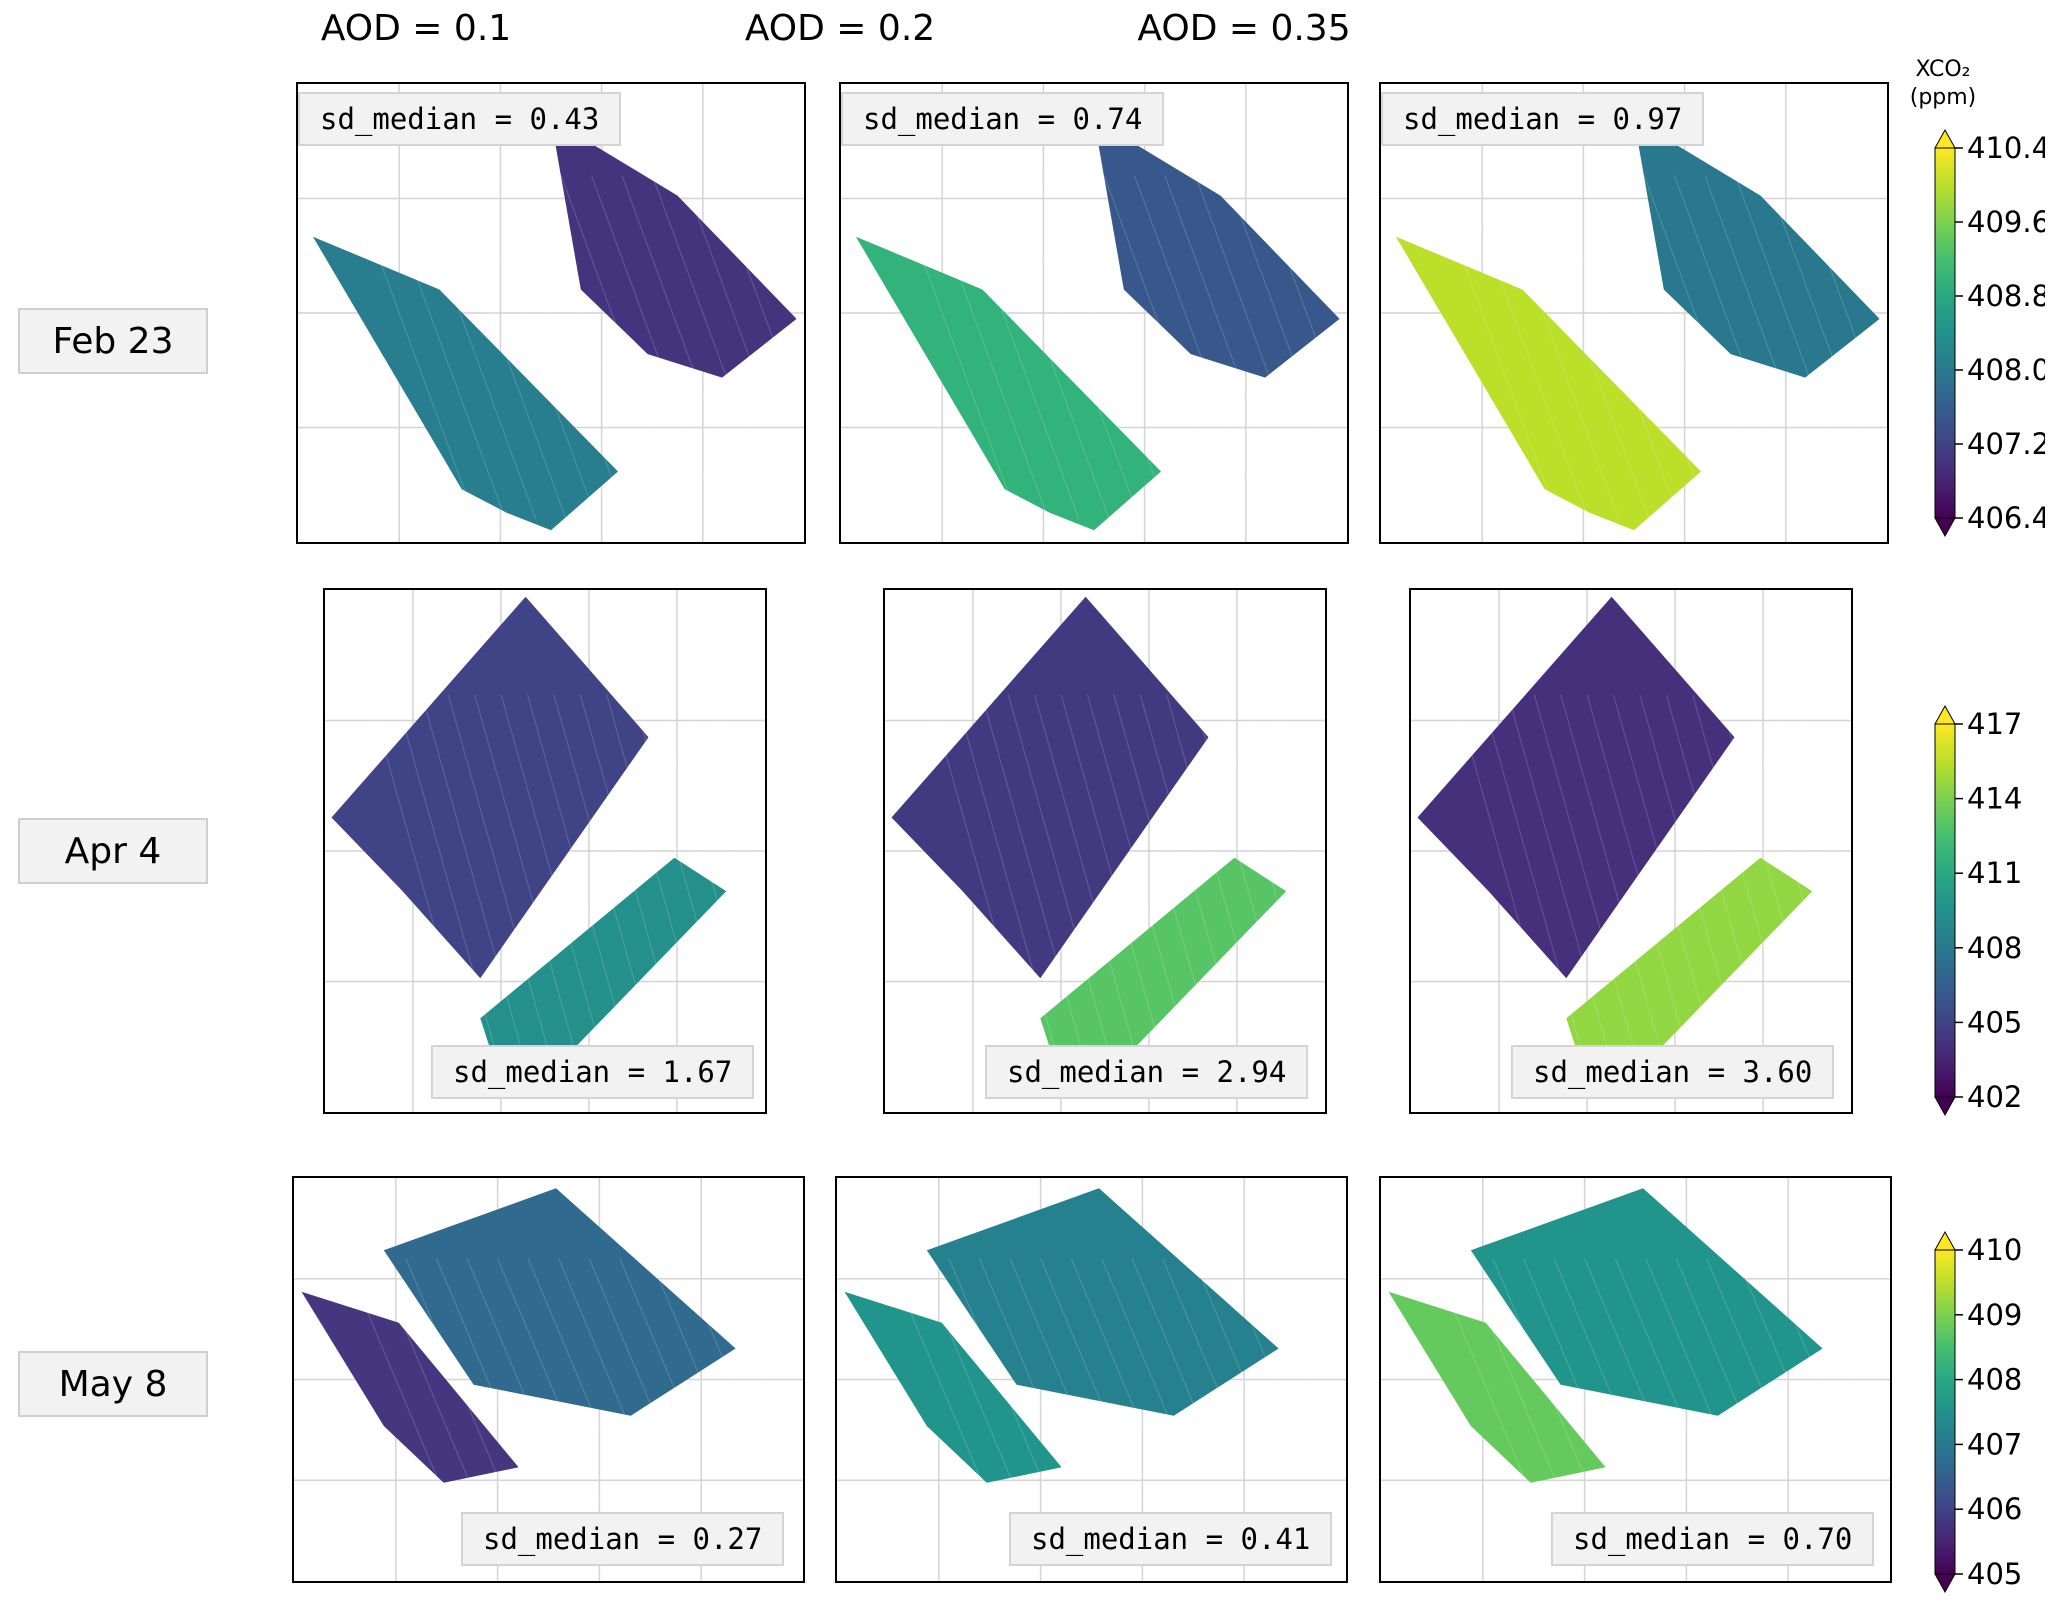  What do you see at coordinates (2006, 518) in the screenshot?
I see `colorbar-tick-label: 406.4` at bounding box center [2006, 518].